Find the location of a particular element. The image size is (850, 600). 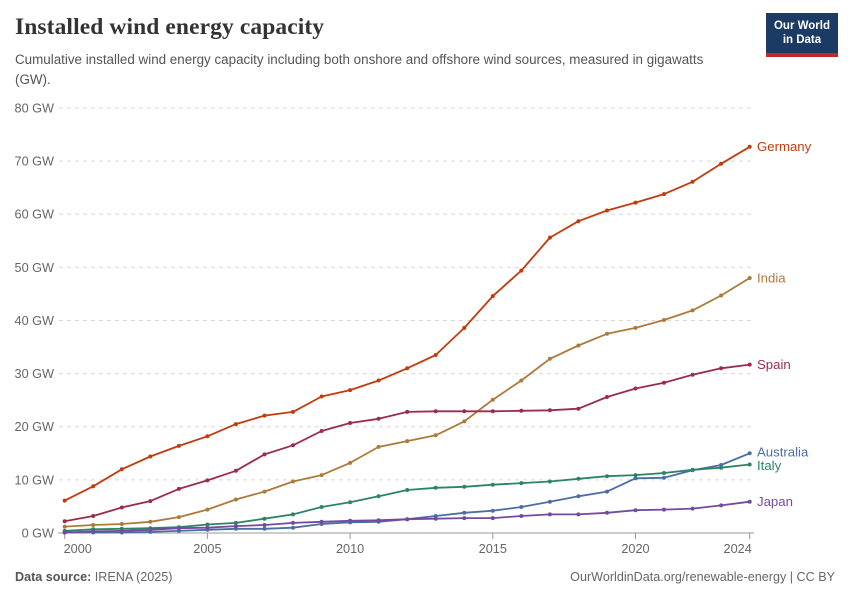

data-point-germany-2008 is located at coordinates (293, 411).